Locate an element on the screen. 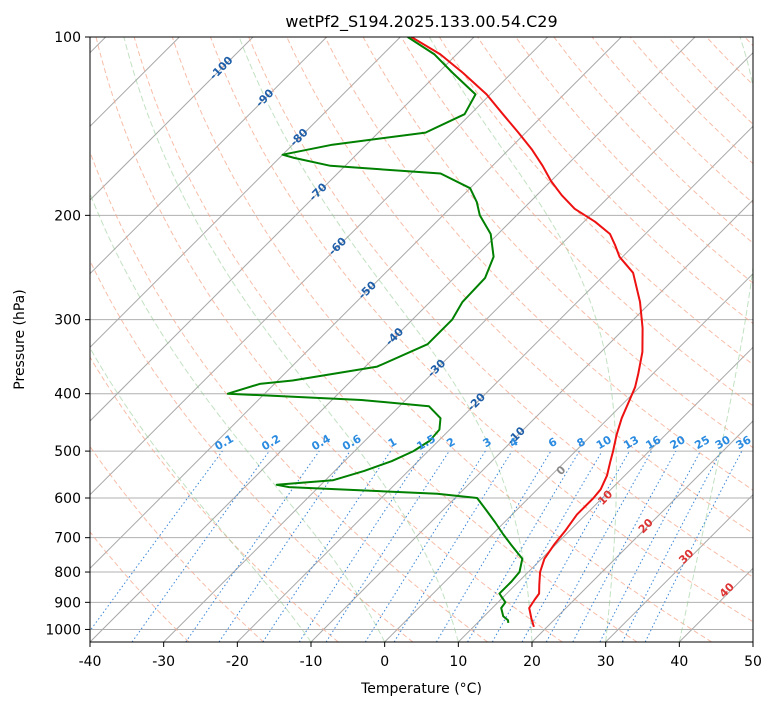 This screenshot has width=775, height=708. x-tick-label: -40 is located at coordinates (90, 662).